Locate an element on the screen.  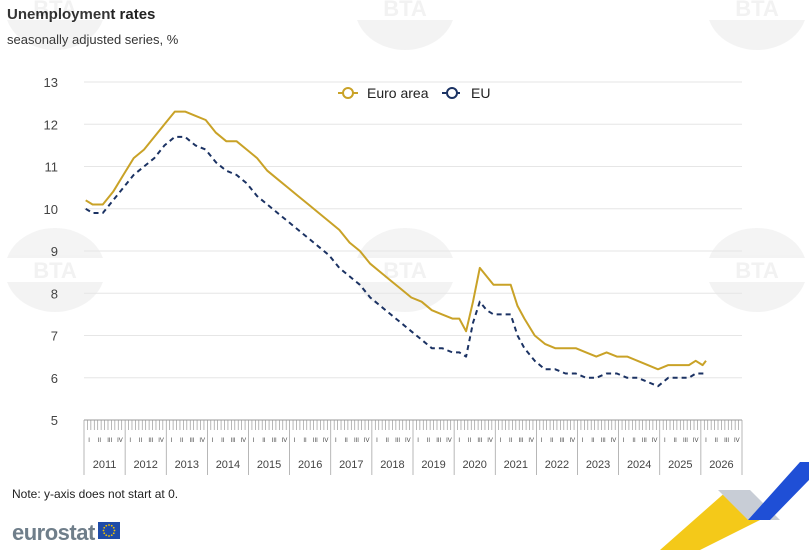
x-year-label: 2011 is located at coordinates (105, 465).